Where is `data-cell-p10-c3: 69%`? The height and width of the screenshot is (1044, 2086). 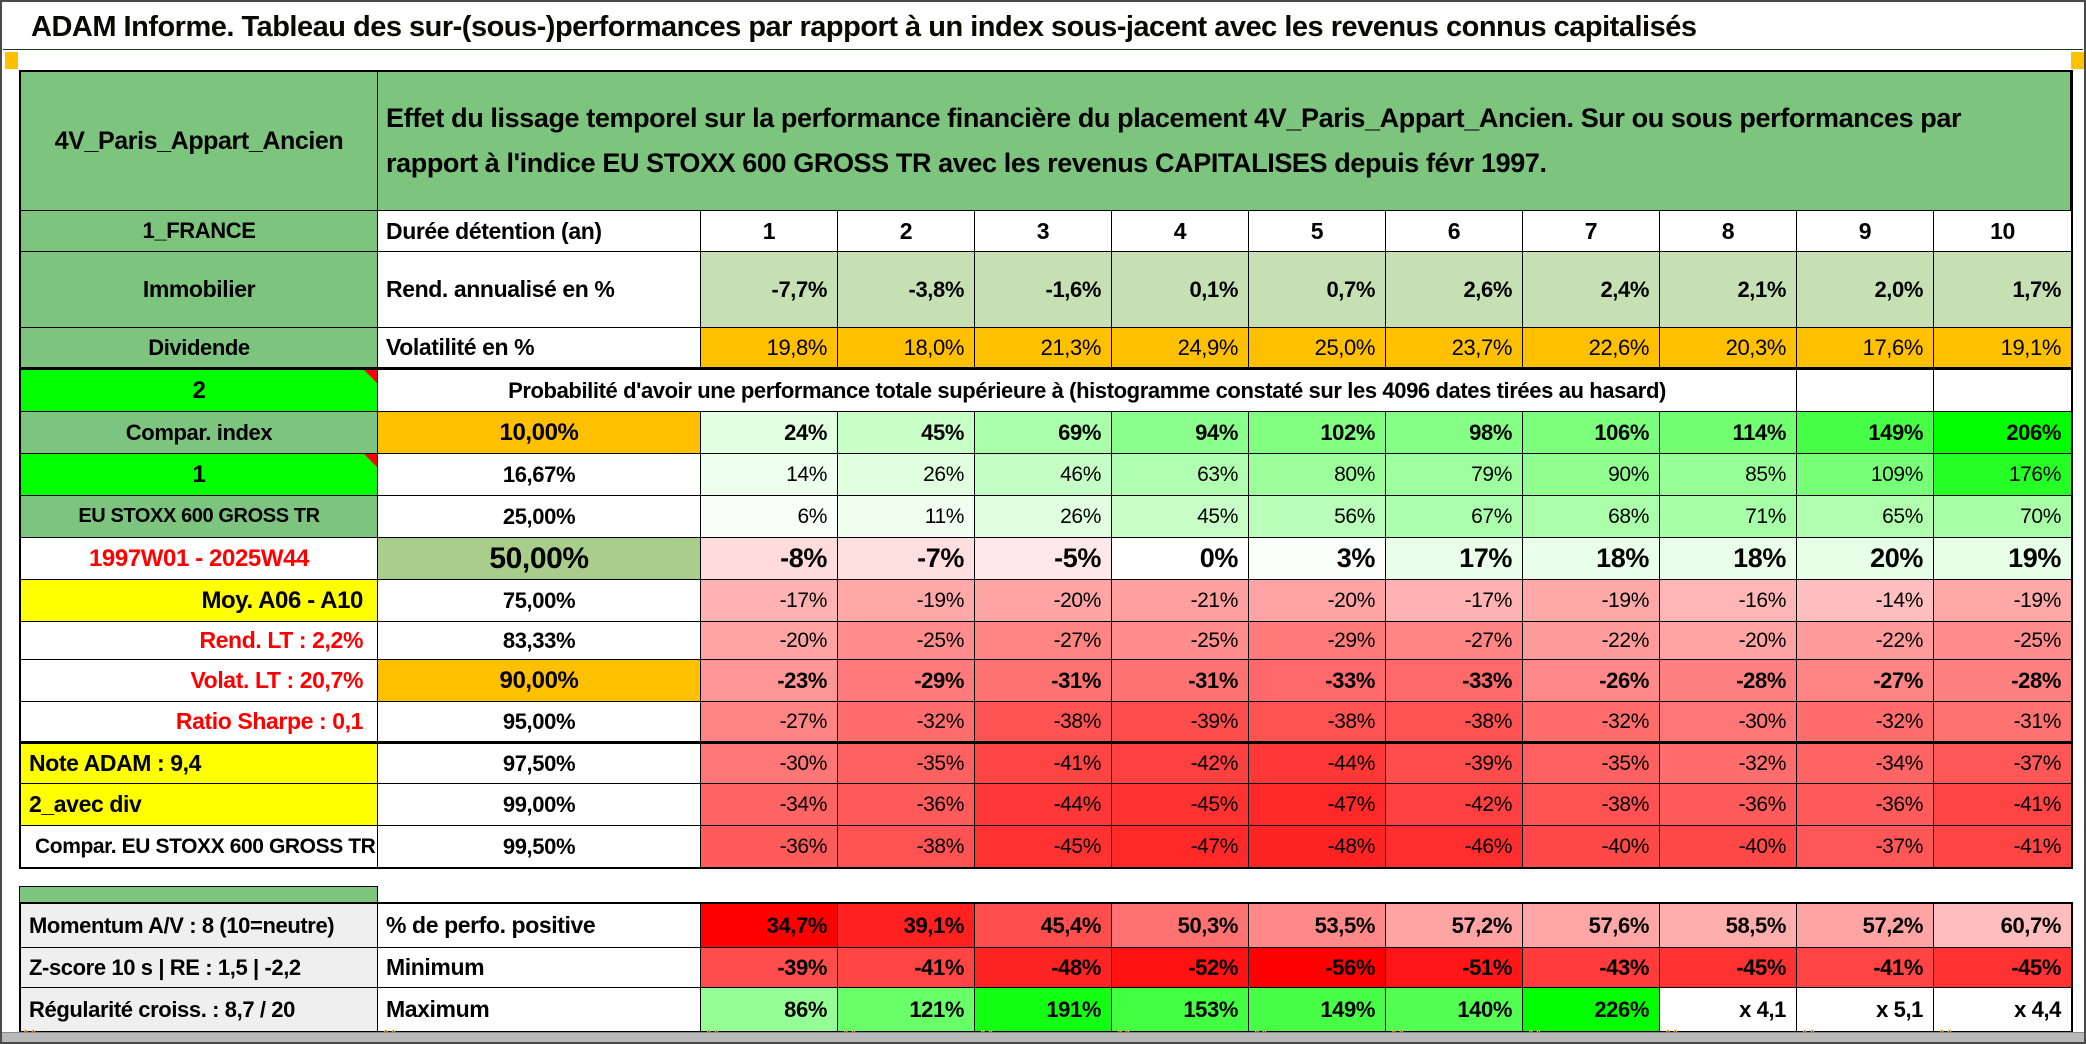 data-cell-p10-c3: 69% is located at coordinates (1043, 432).